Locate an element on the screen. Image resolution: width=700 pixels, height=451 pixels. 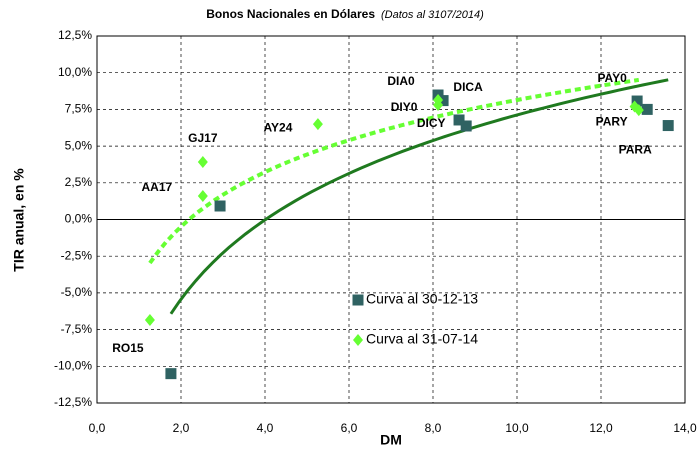
y-tick-label: -10,0% is located at coordinates (73, 365).